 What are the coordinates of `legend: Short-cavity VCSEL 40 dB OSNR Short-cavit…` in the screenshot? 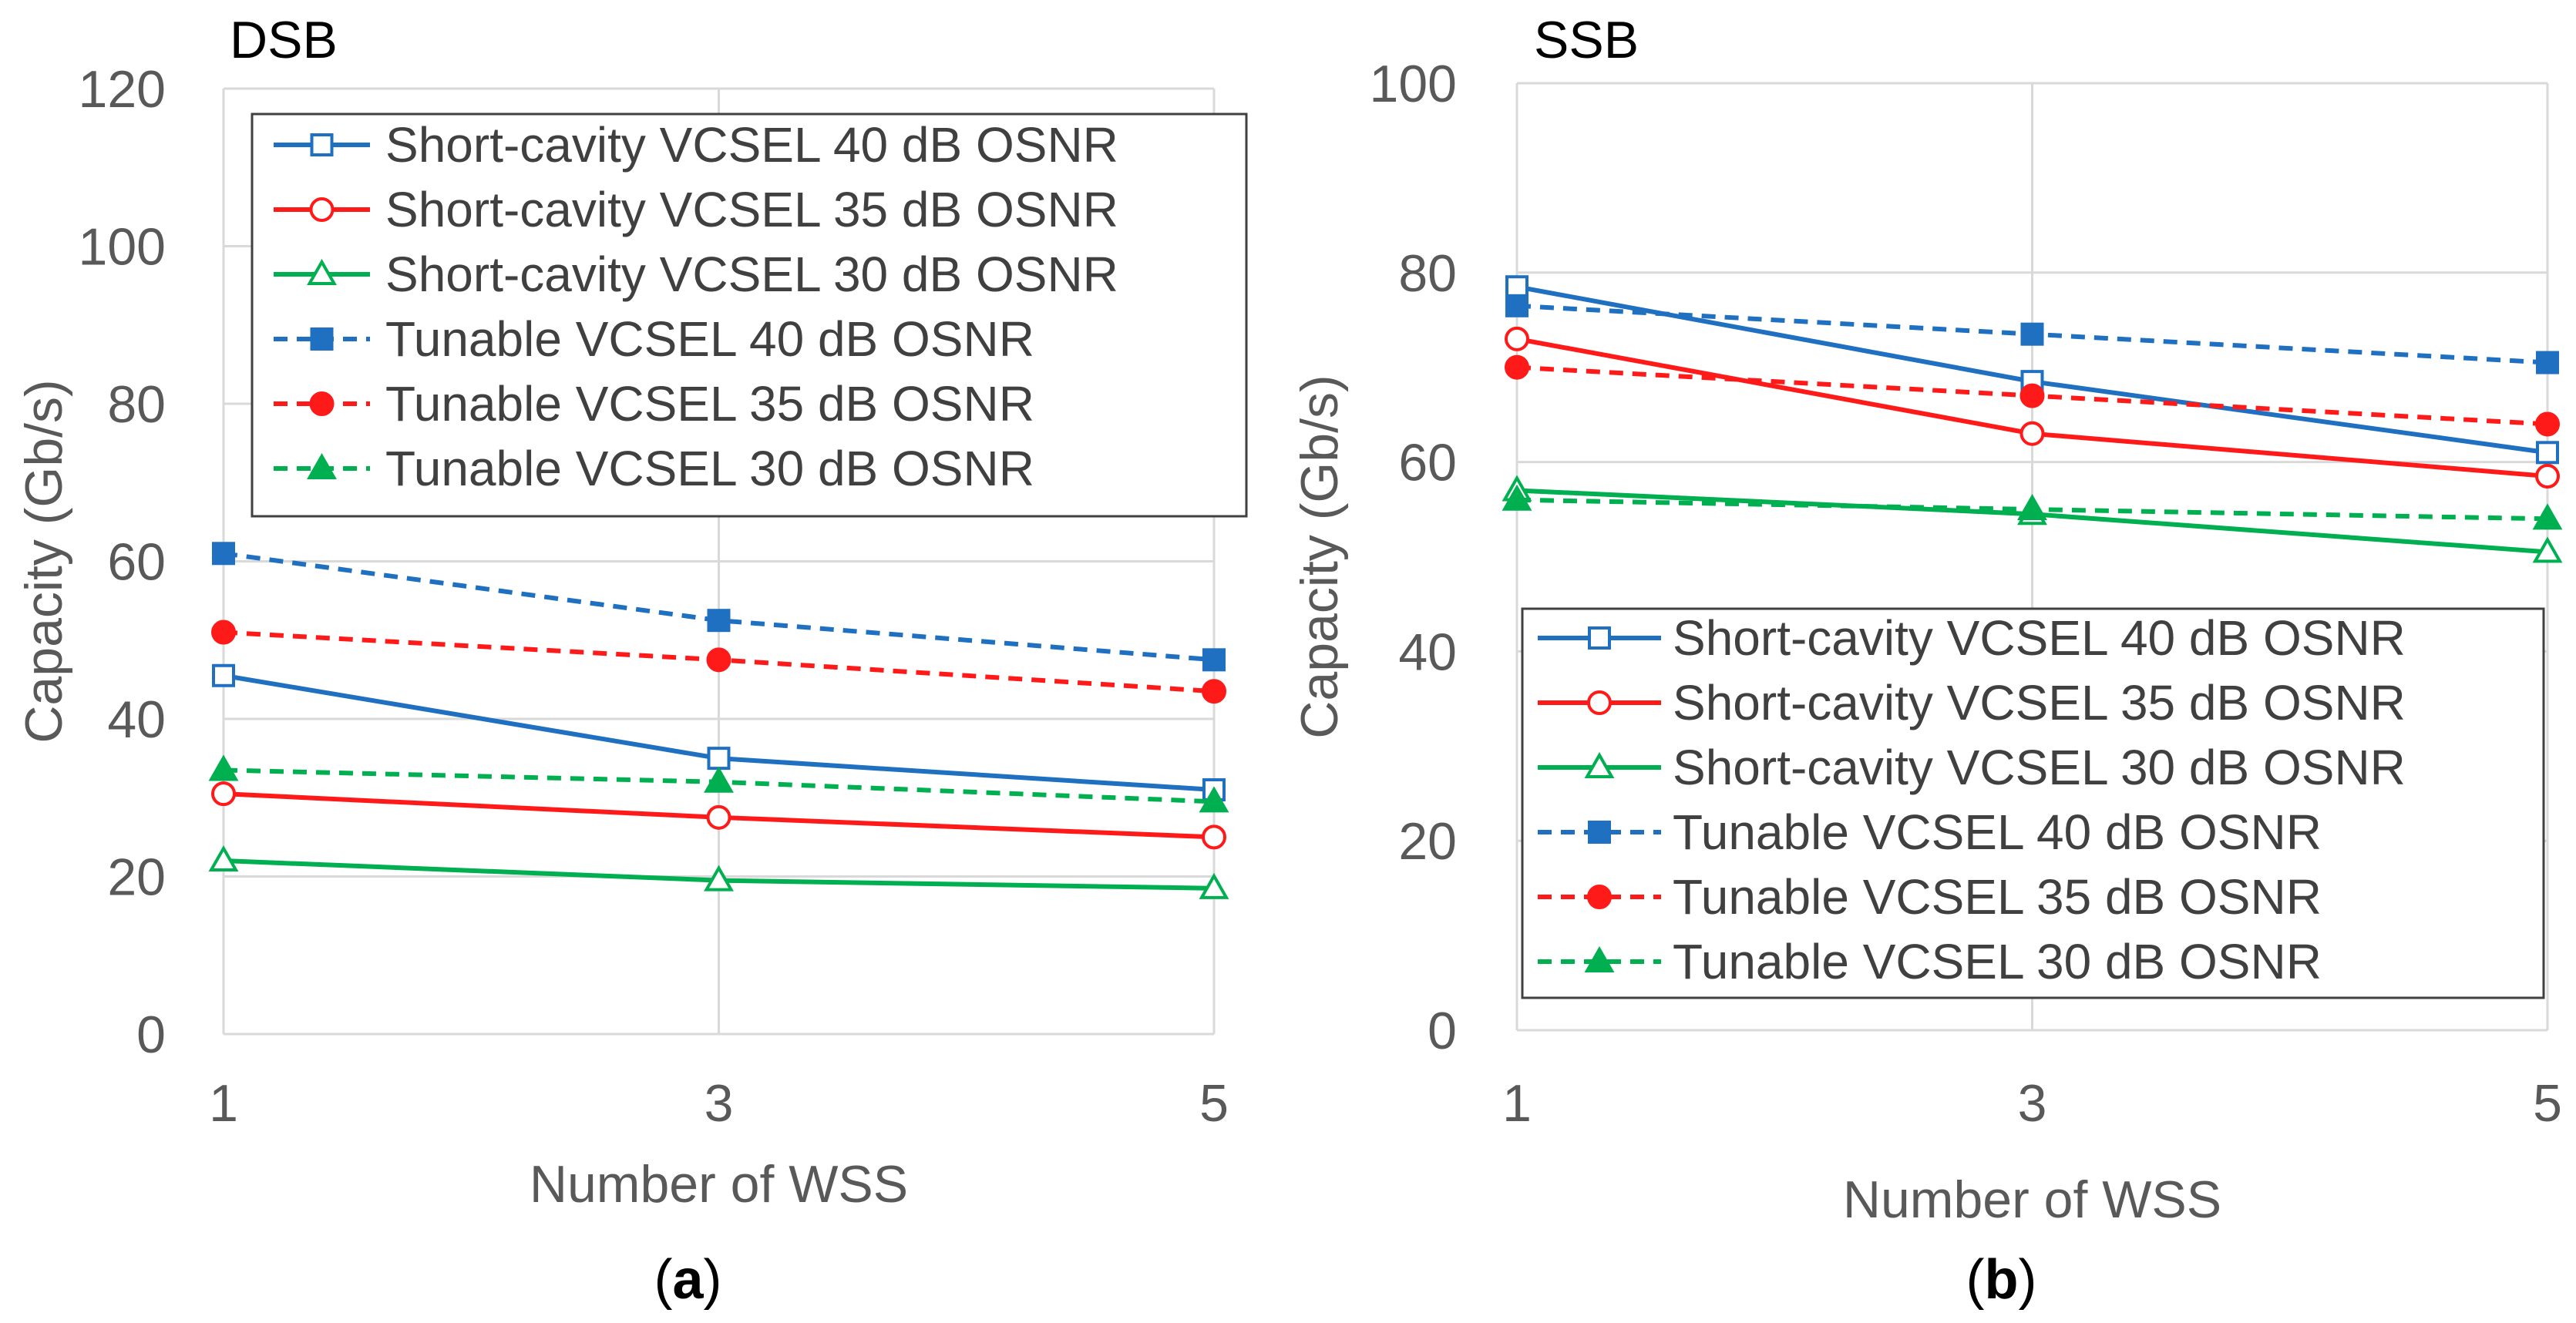 It's located at (2033, 803).